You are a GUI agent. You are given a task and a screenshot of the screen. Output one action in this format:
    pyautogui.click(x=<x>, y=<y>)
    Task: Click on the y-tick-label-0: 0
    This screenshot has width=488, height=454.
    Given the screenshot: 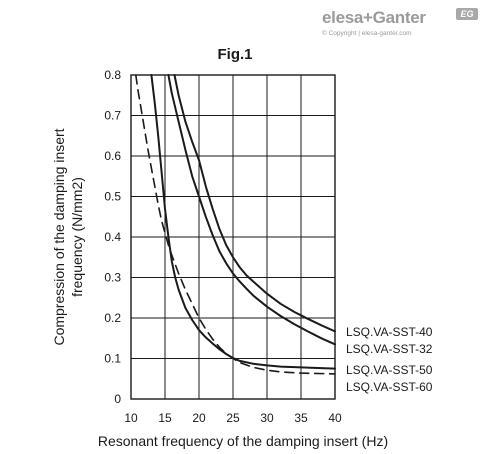 What is the action you would take?
    pyautogui.click(x=117, y=399)
    